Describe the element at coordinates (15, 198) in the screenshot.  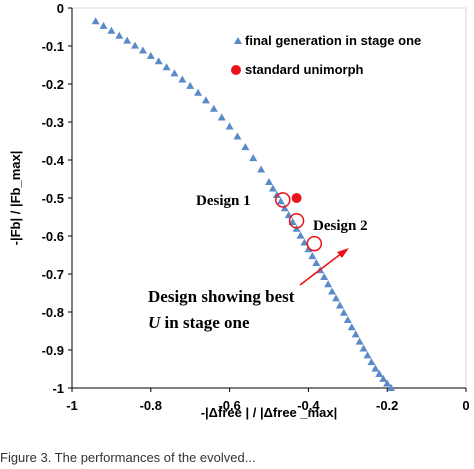
I see `y-axis-title: -|Fb| / |Fb_max|` at that location.